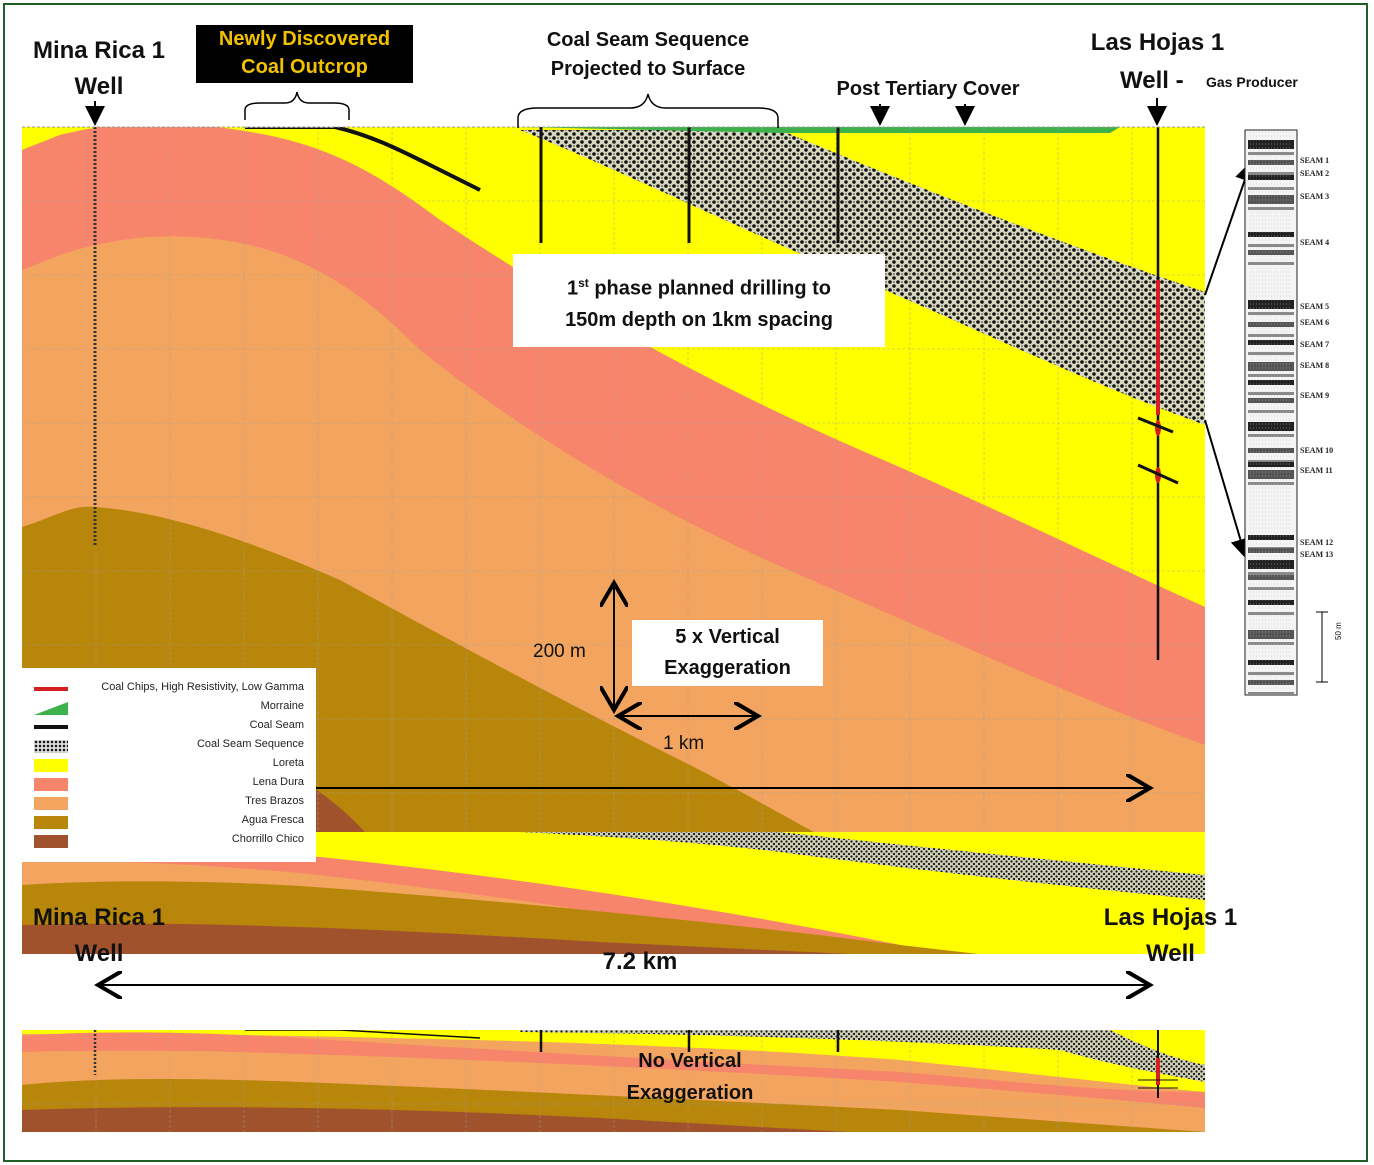  What do you see at coordinates (1157, 42) in the screenshot?
I see `las-hojas-top-title: Las Hojas 1` at bounding box center [1157, 42].